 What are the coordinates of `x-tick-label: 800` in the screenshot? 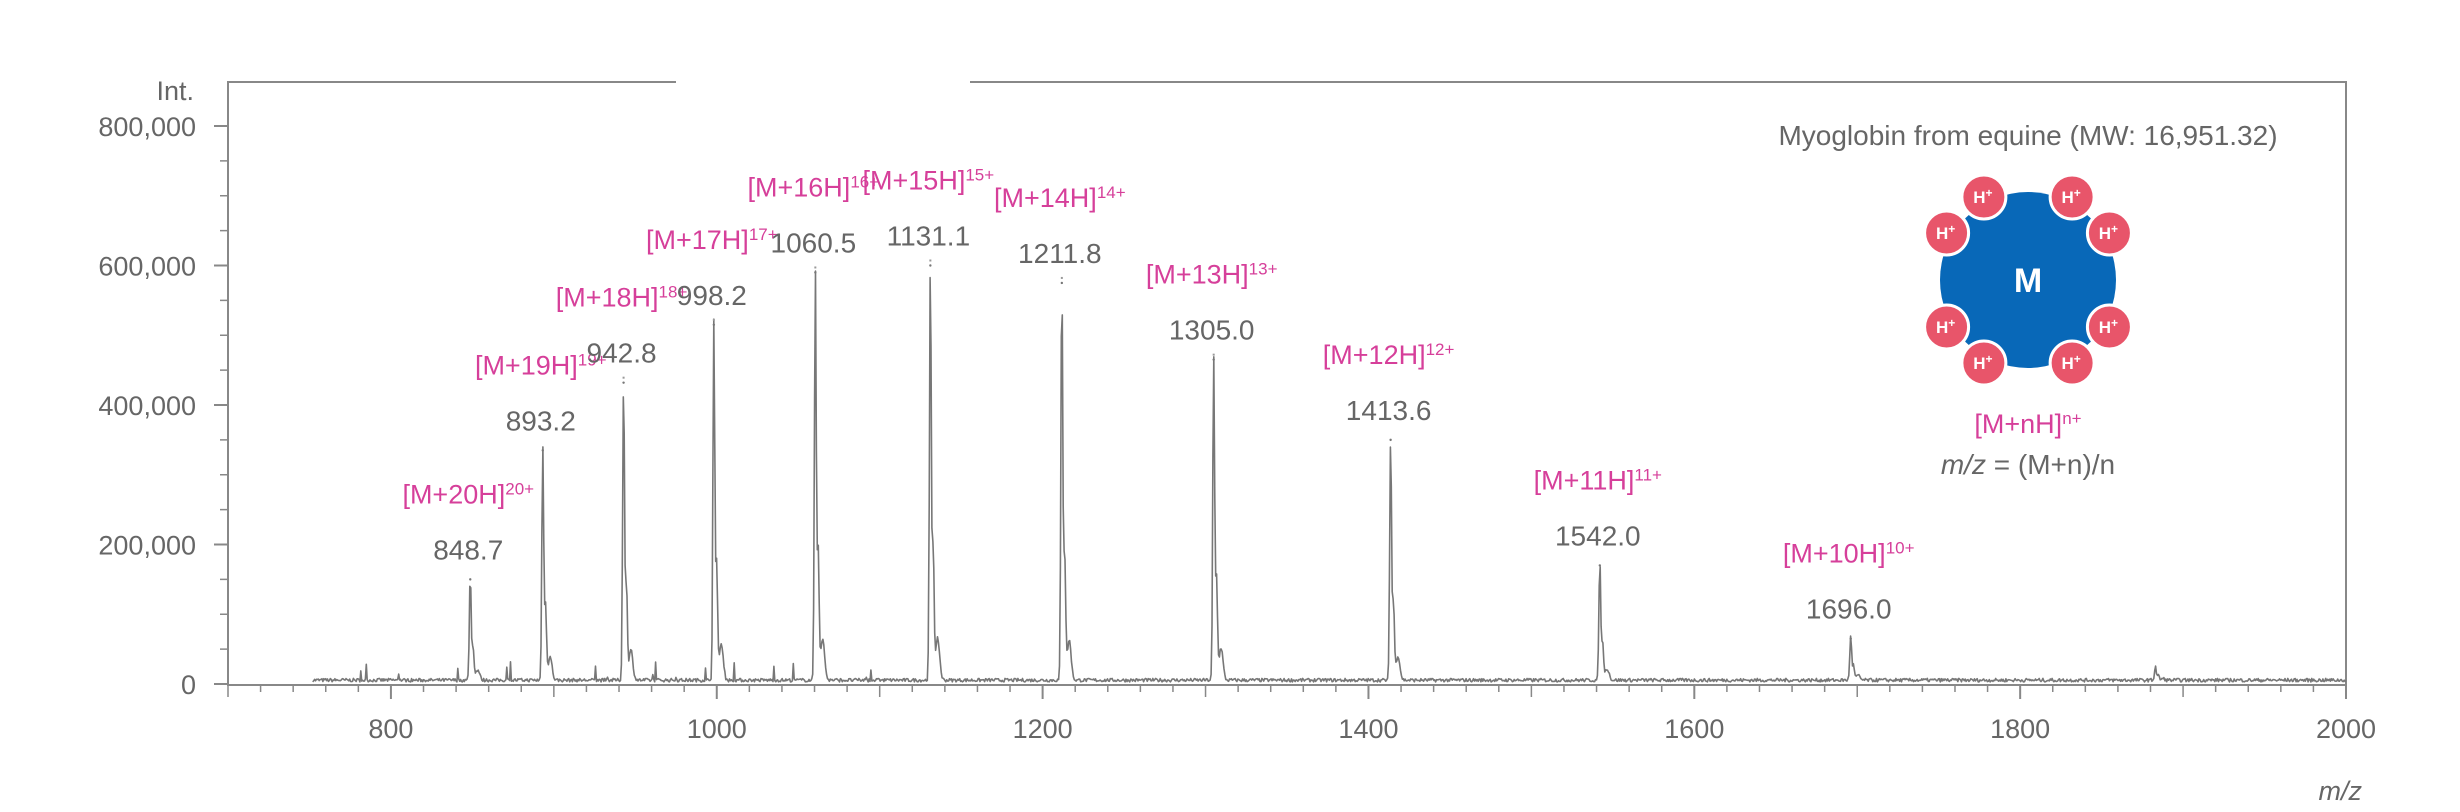 It's located at (390, 729).